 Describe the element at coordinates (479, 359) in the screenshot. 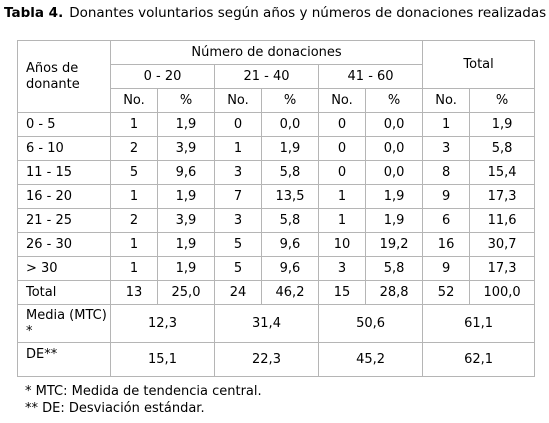

I see `table-cell: 62,1` at that location.